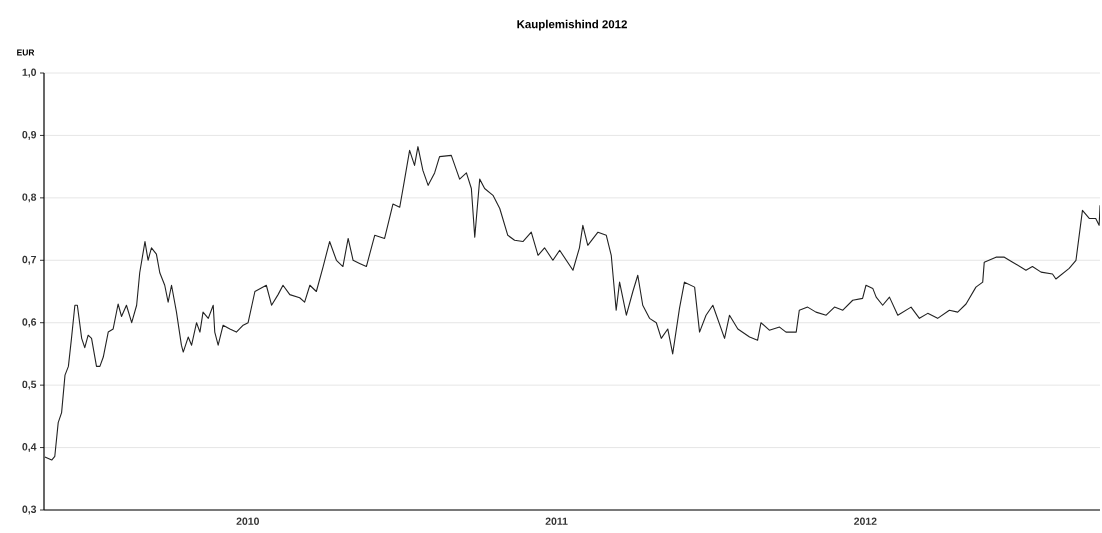  What do you see at coordinates (26, 52) in the screenshot?
I see `y-axis-title: EUR` at bounding box center [26, 52].